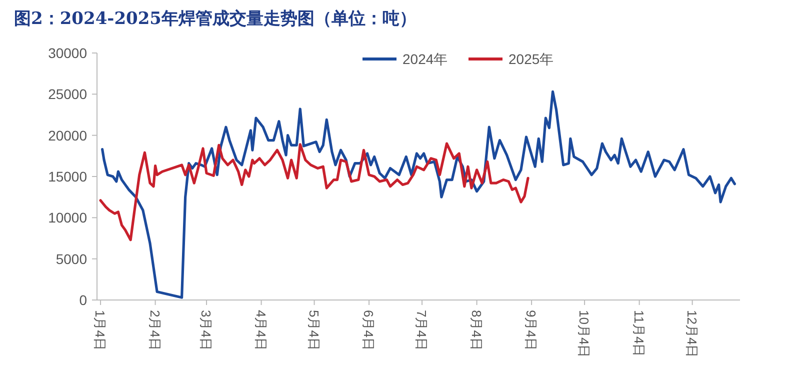  What do you see at coordinates (68, 135) in the screenshot?
I see `y-tick-label: 20000` at bounding box center [68, 135].